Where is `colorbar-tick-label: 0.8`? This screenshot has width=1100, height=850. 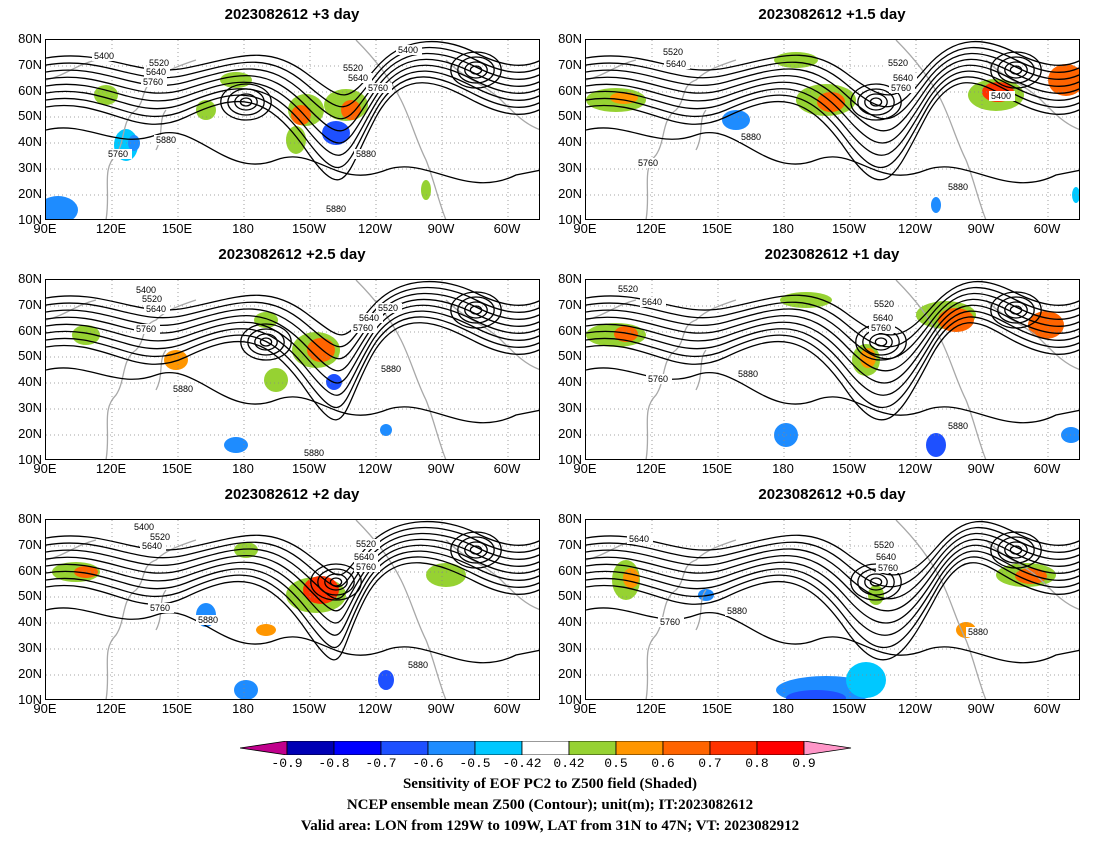 colorbar-tick-label: 0.8 is located at coordinates (757, 763).